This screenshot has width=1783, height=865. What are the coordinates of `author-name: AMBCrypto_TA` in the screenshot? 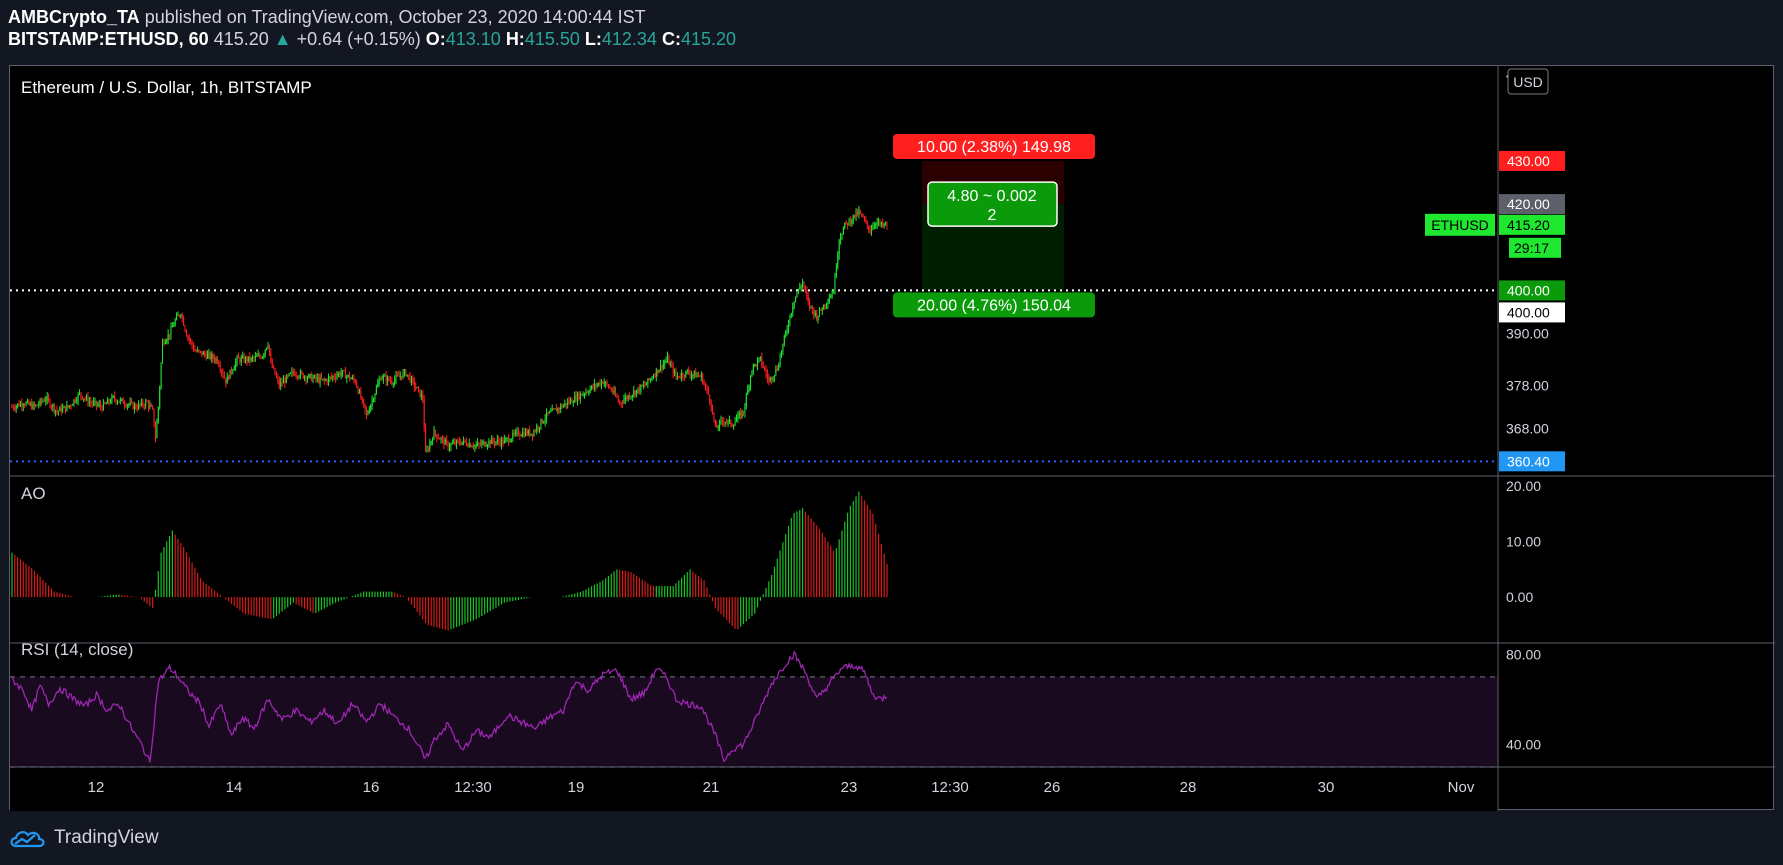 It's located at (74, 17).